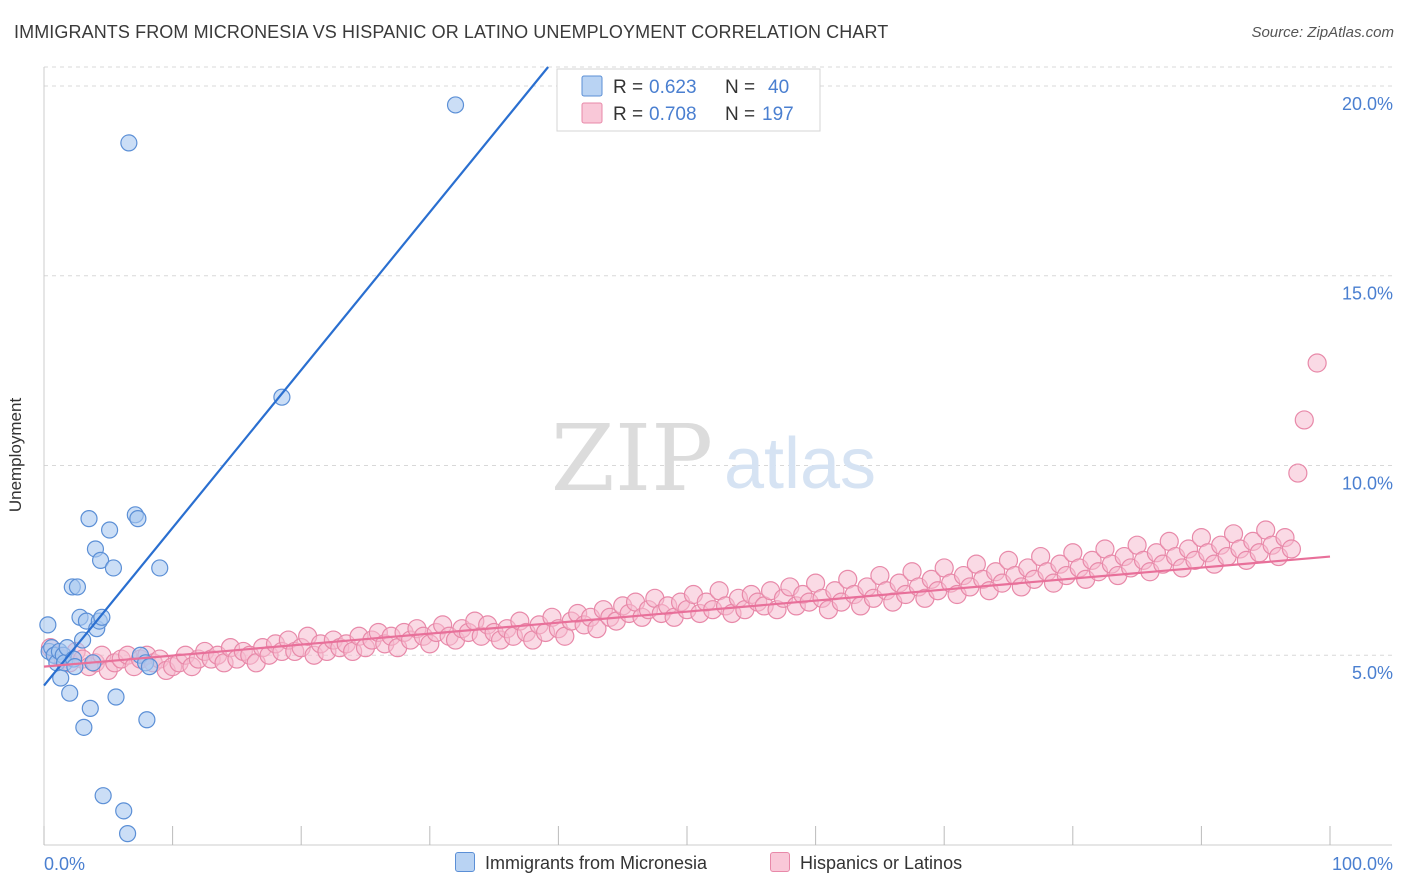  What do you see at coordinates (740, 114) in the screenshot?
I see `legend-n-label-2: N =` at bounding box center [740, 114].